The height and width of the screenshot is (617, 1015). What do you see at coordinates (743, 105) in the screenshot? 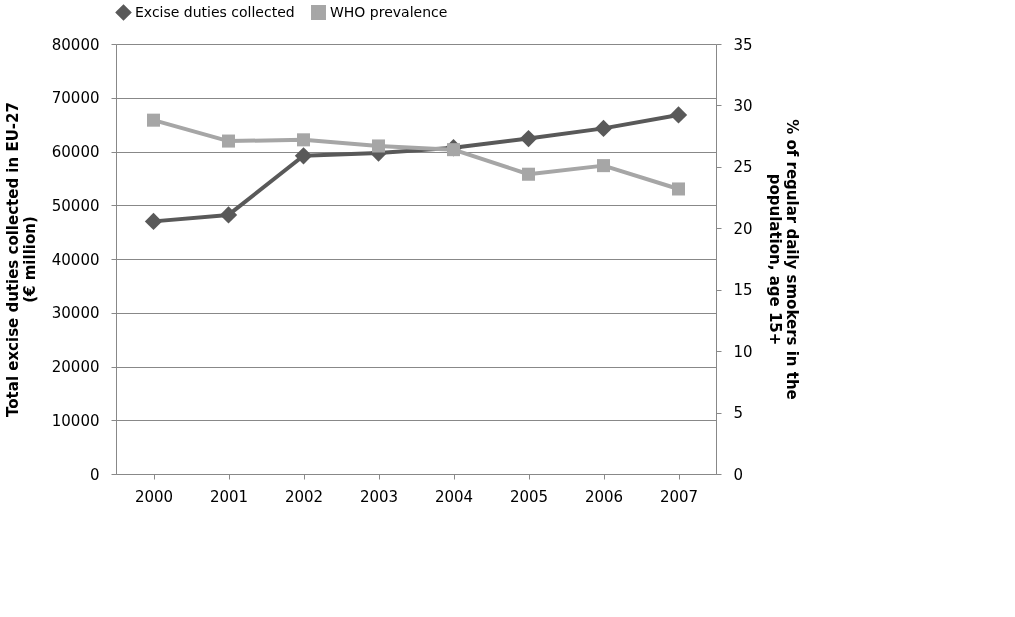
I see `y2-tick-label: 30` at bounding box center [743, 105].